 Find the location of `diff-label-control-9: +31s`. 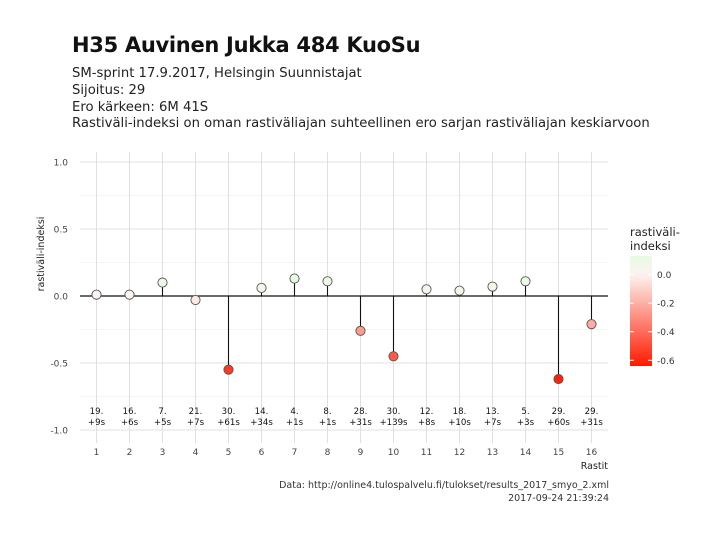

diff-label-control-9: +31s is located at coordinates (360, 423).